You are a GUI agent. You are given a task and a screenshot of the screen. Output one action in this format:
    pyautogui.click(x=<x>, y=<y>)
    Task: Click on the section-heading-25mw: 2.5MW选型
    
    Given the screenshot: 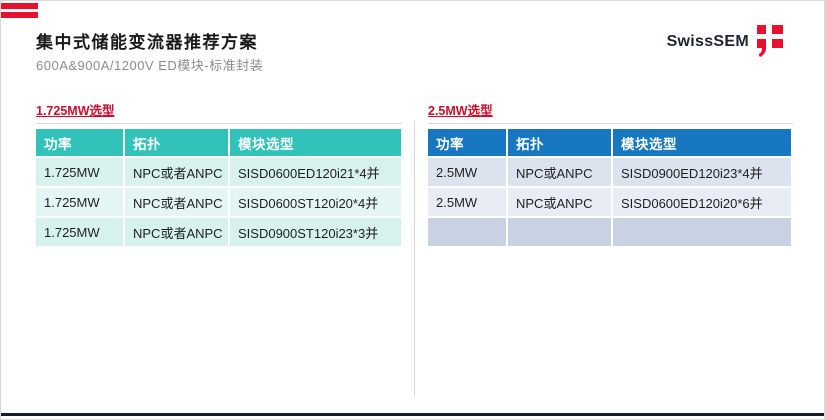 What is the action you would take?
    pyautogui.click(x=460, y=111)
    